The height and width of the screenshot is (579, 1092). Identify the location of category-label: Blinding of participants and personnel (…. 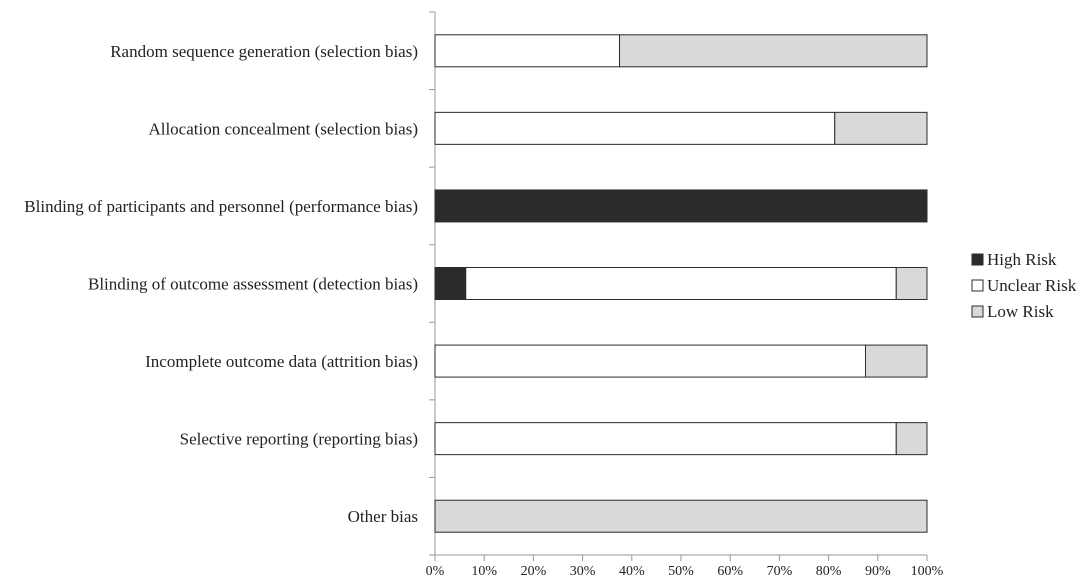
(221, 206).